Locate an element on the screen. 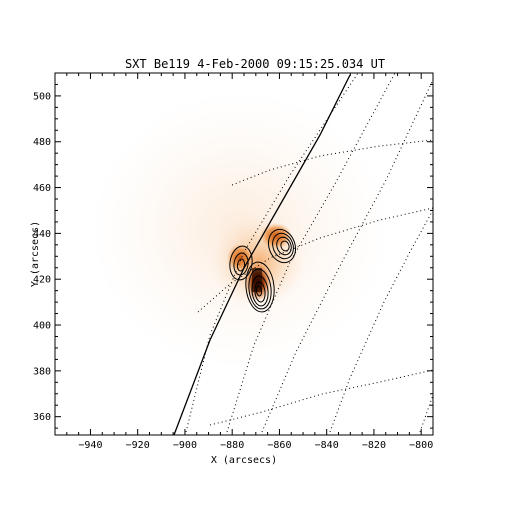 The width and height of the screenshot is (512, 512). x-tick-label: −880 is located at coordinates (232, 445).